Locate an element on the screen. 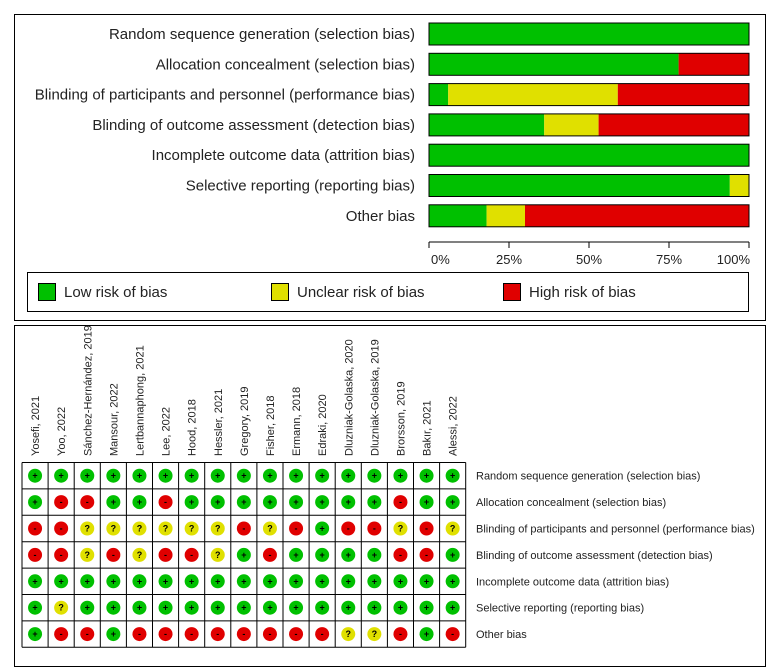 The height and width of the screenshot is (671, 774). study-label: Sánchez-Hernández, 2019 is located at coordinates (88, 390).